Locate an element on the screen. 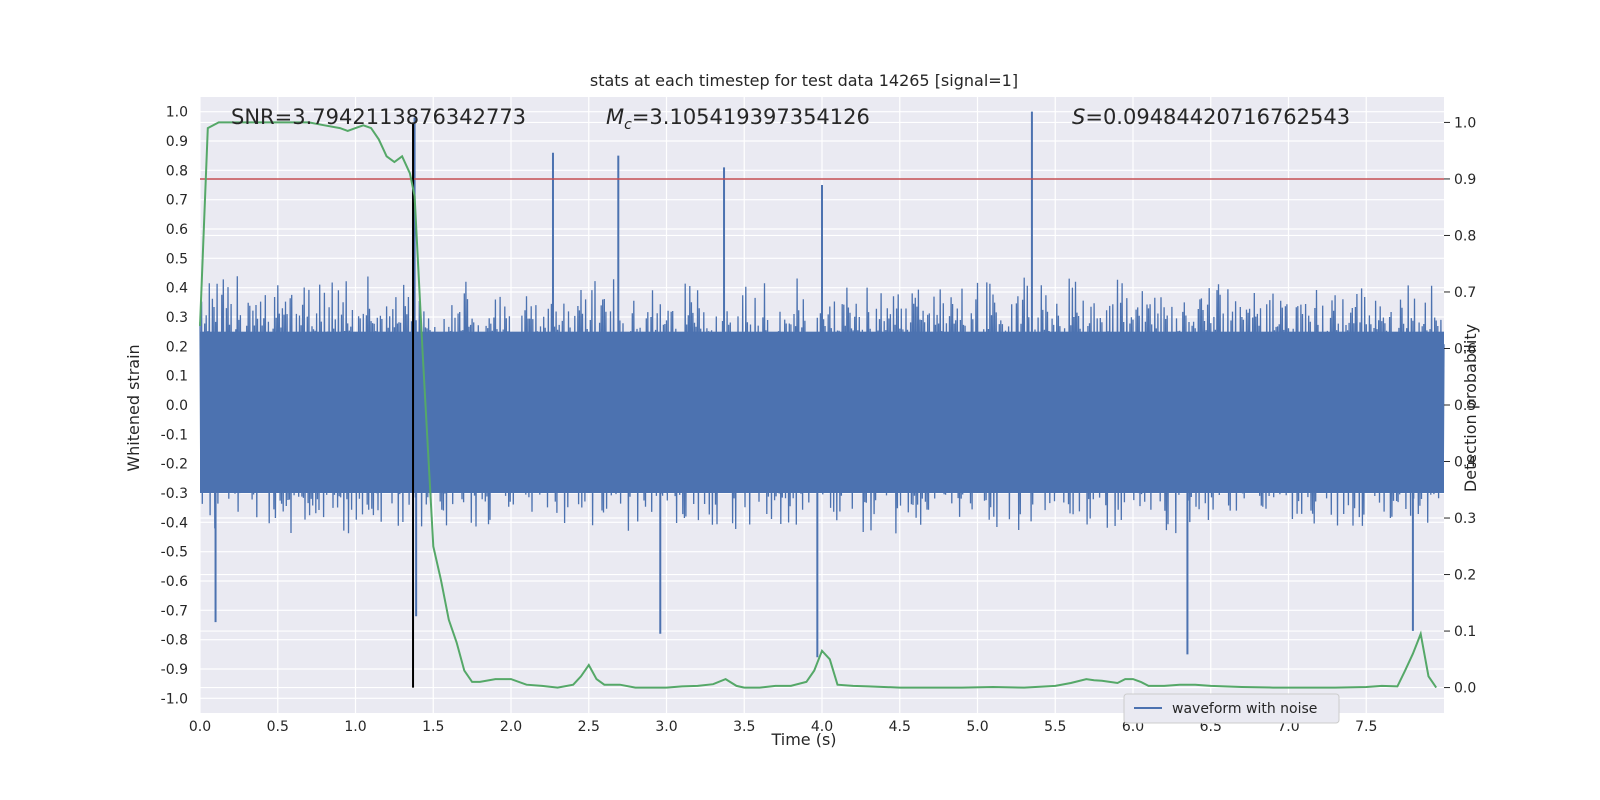  y-left-tick-label: 0.3 is located at coordinates (177, 318).